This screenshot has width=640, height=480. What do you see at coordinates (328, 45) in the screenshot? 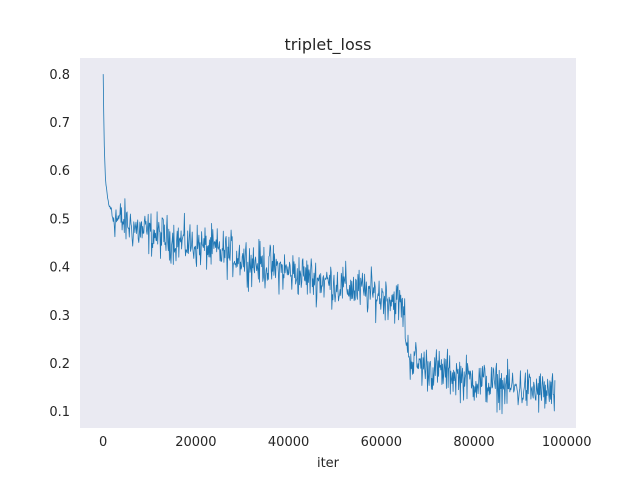
I see `chart-title: triplet_loss` at bounding box center [328, 45].